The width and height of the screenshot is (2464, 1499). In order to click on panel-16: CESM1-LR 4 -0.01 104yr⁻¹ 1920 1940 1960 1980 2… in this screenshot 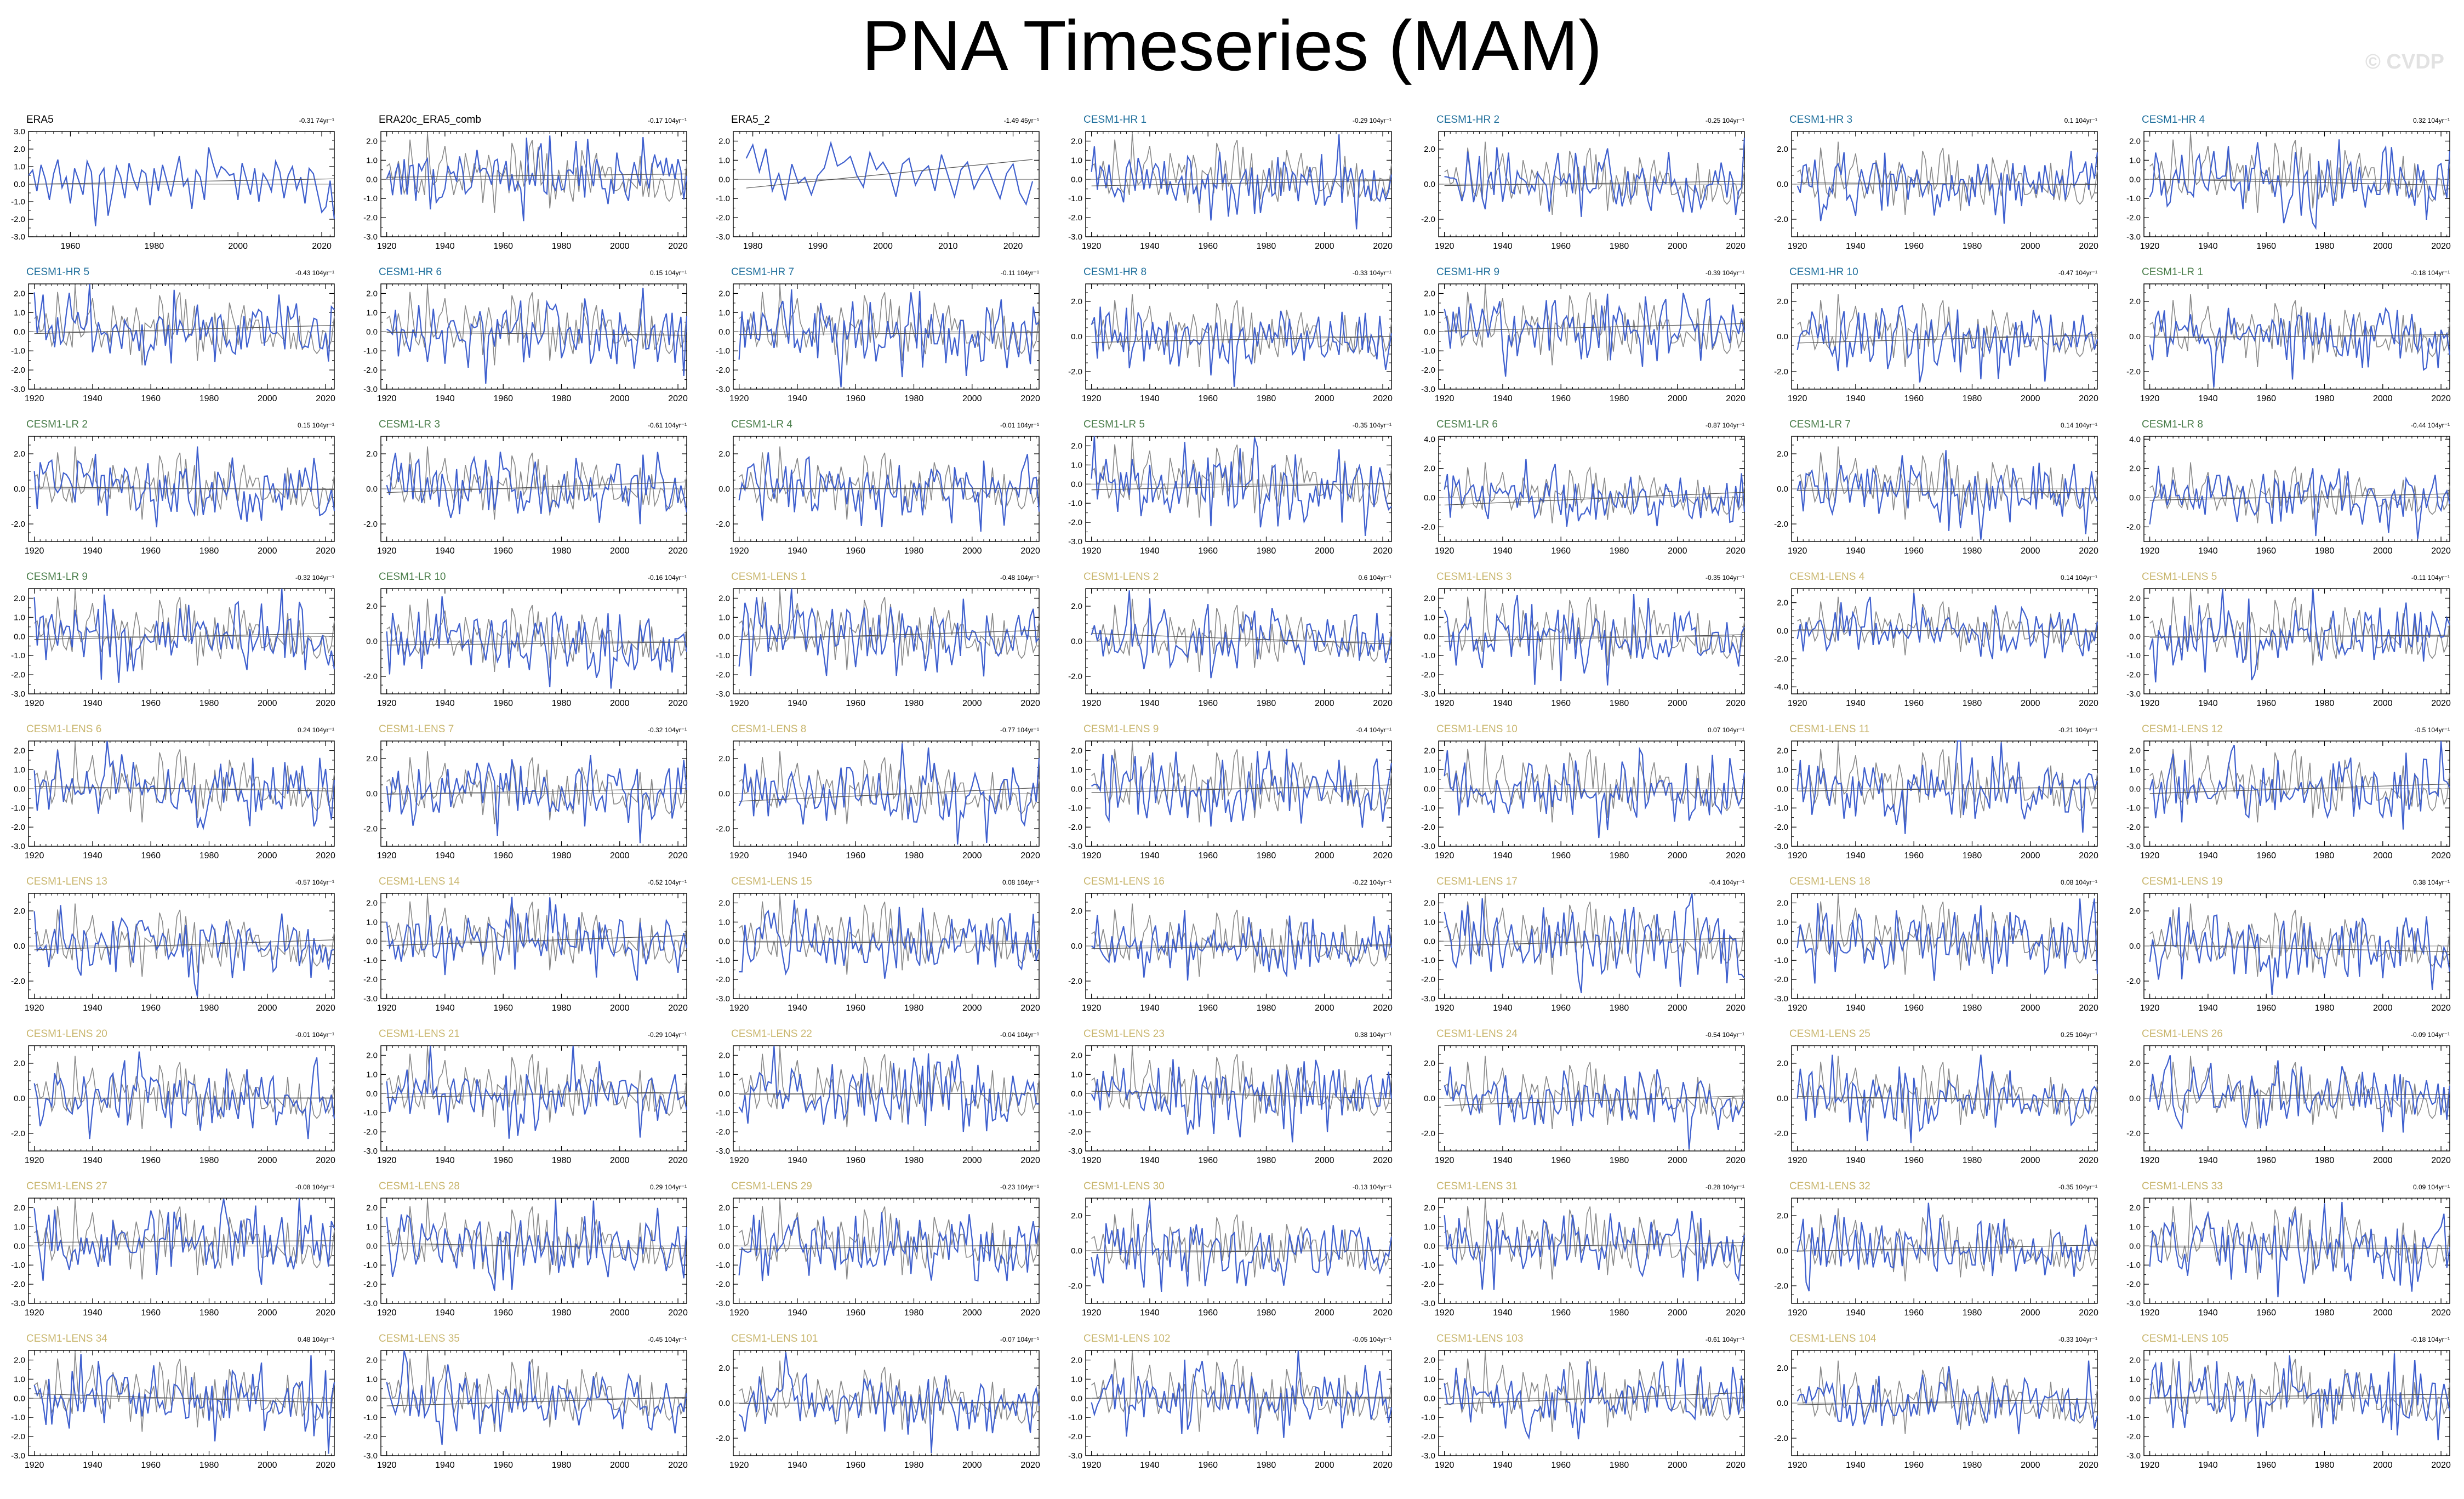, I will do `click(878, 487)`.